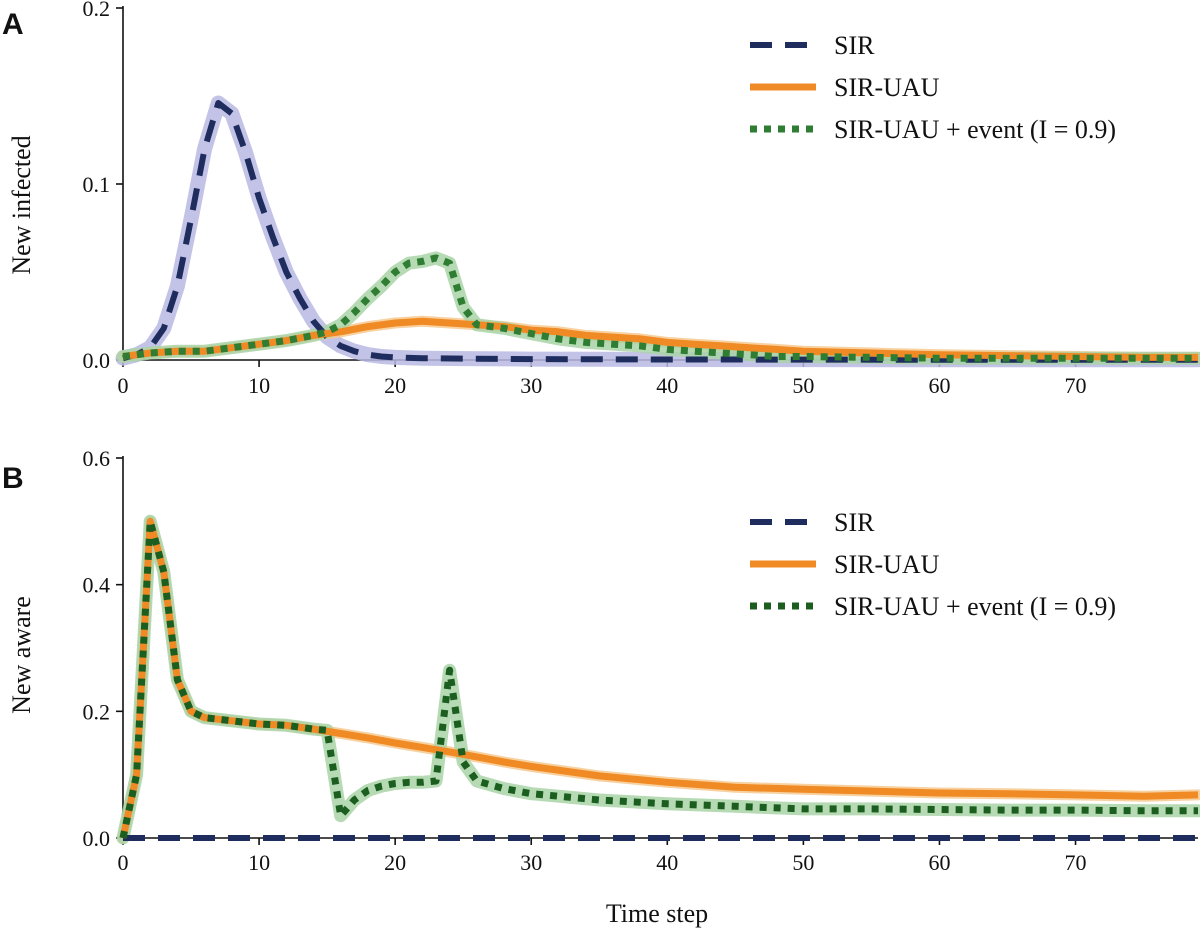  Describe the element at coordinates (97, 458) in the screenshot. I see `y-tick-label: 0.6` at that location.